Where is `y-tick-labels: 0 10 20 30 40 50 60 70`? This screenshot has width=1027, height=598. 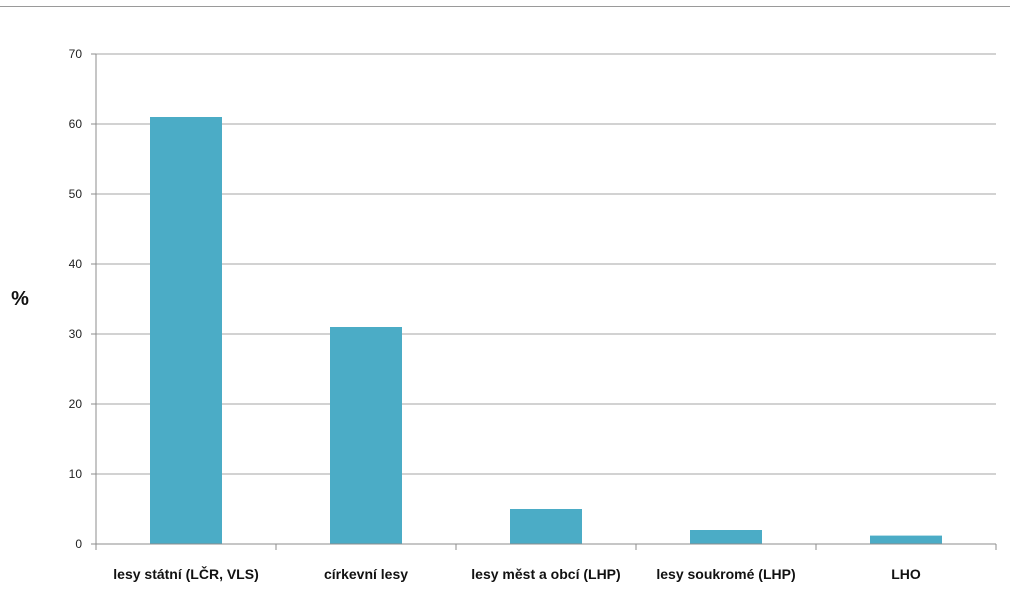 y-tick-labels: 0 10 20 30 40 50 60 70 is located at coordinates (76, 299).